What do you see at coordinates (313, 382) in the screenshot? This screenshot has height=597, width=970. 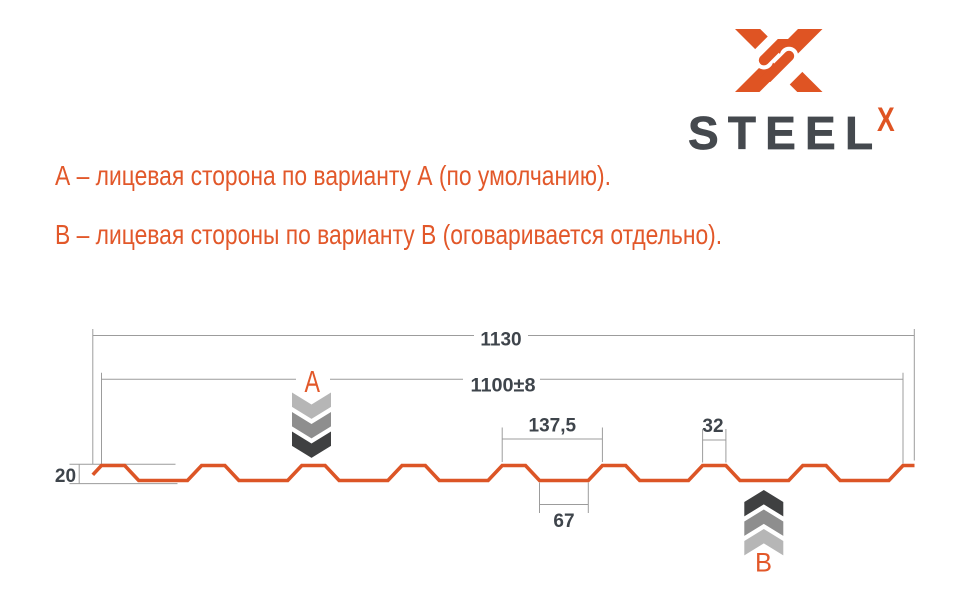 I see `svg-text: А` at bounding box center [313, 382].